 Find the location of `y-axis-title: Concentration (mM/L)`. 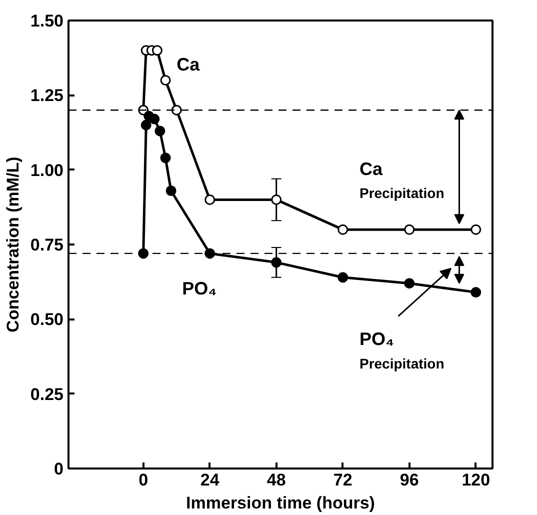

y-axis-title: Concentration (mM/L) is located at coordinates (12, 244).